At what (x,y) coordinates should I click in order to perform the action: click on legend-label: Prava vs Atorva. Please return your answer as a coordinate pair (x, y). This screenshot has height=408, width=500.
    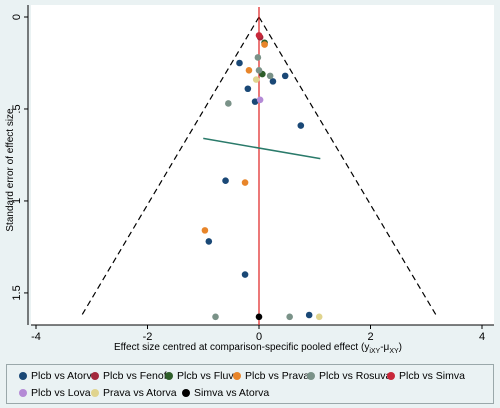
    Looking at the image, I should click on (140, 393).